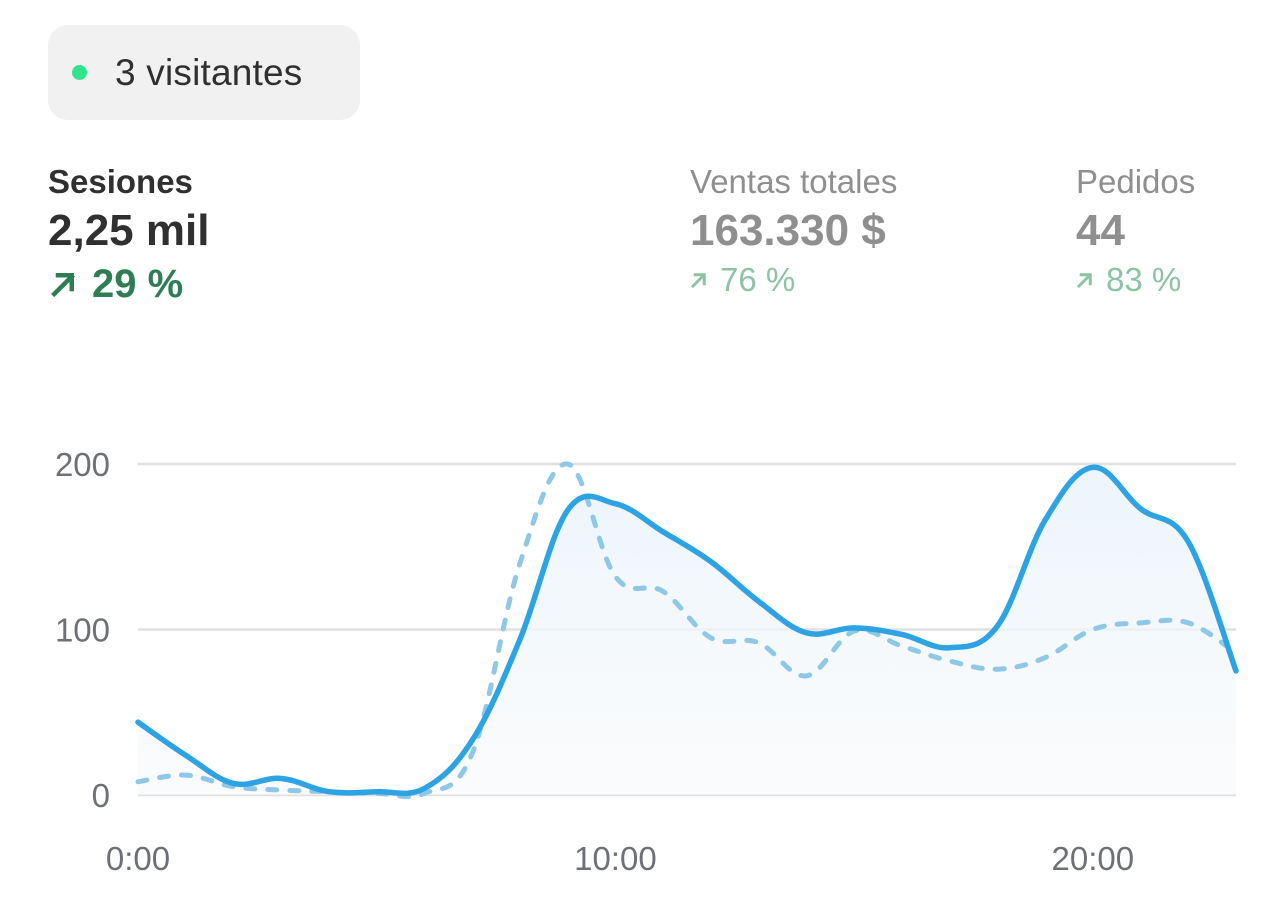 Image resolution: width=1284 pixels, height=915 pixels. I want to click on x-tick-label: 0:00, so click(138, 858).